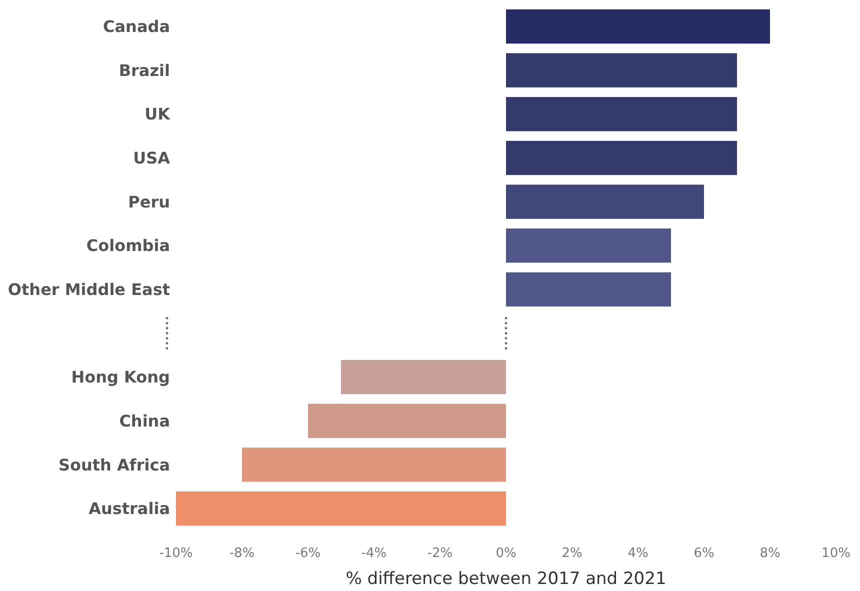 The width and height of the screenshot is (860, 591). What do you see at coordinates (440, 553) in the screenshot?
I see `x-tick-label: -2%` at bounding box center [440, 553].